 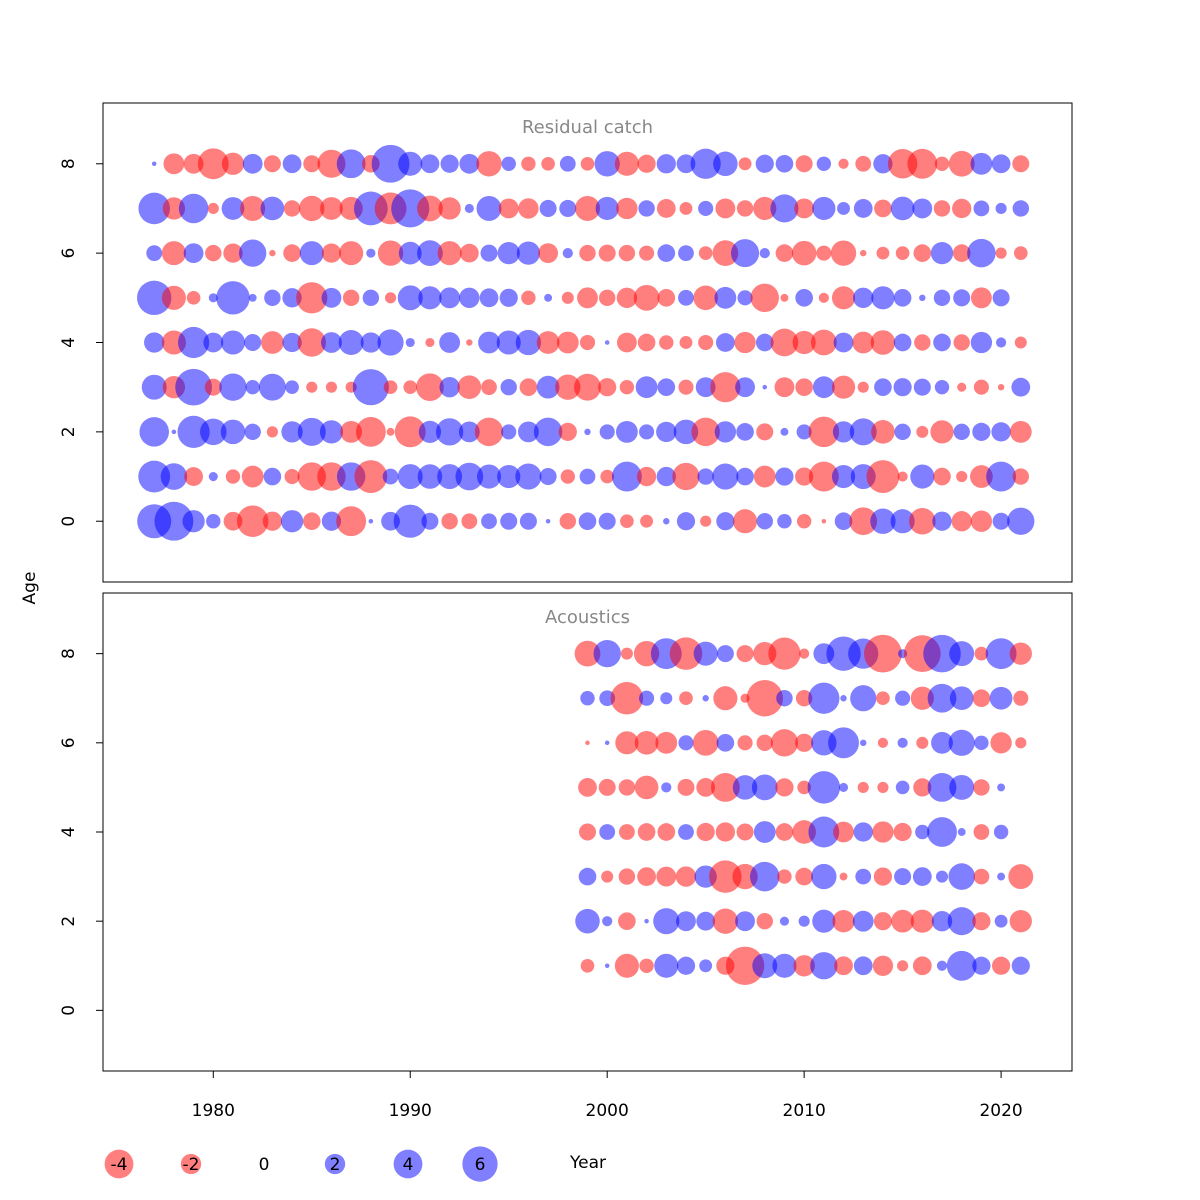 What do you see at coordinates (30, 588) in the screenshot?
I see `y-axis-label: Age` at bounding box center [30, 588].